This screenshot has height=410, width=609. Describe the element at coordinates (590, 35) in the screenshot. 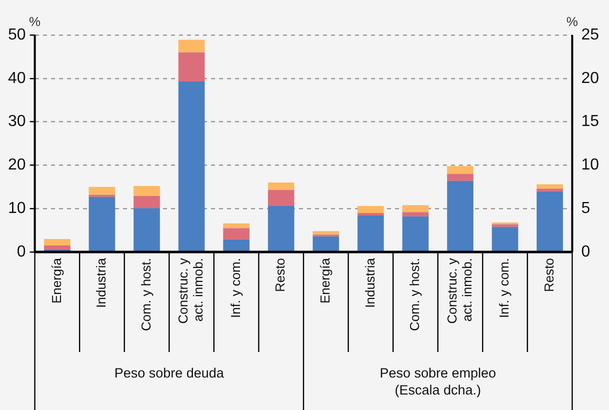

I see `y2-tick-label: 25` at that location.